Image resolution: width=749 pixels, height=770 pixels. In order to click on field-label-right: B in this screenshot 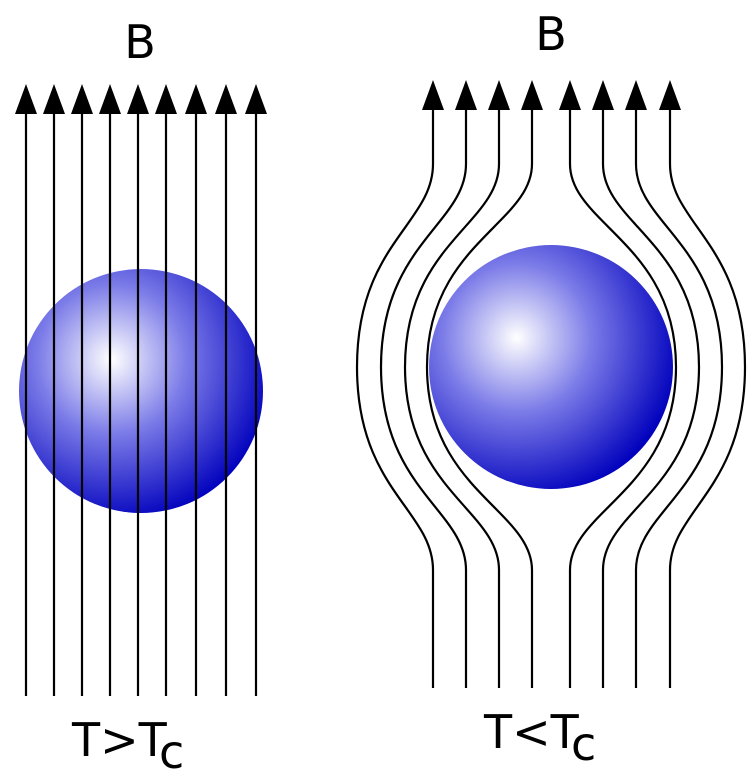, I will do `click(551, 34)`.